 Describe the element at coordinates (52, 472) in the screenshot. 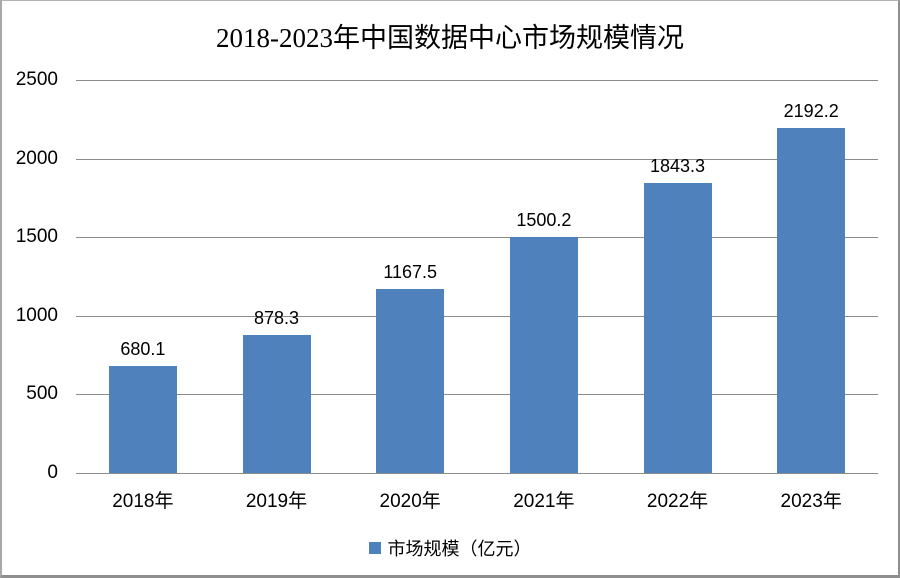

I see `y-axis-tick-label: 0` at that location.